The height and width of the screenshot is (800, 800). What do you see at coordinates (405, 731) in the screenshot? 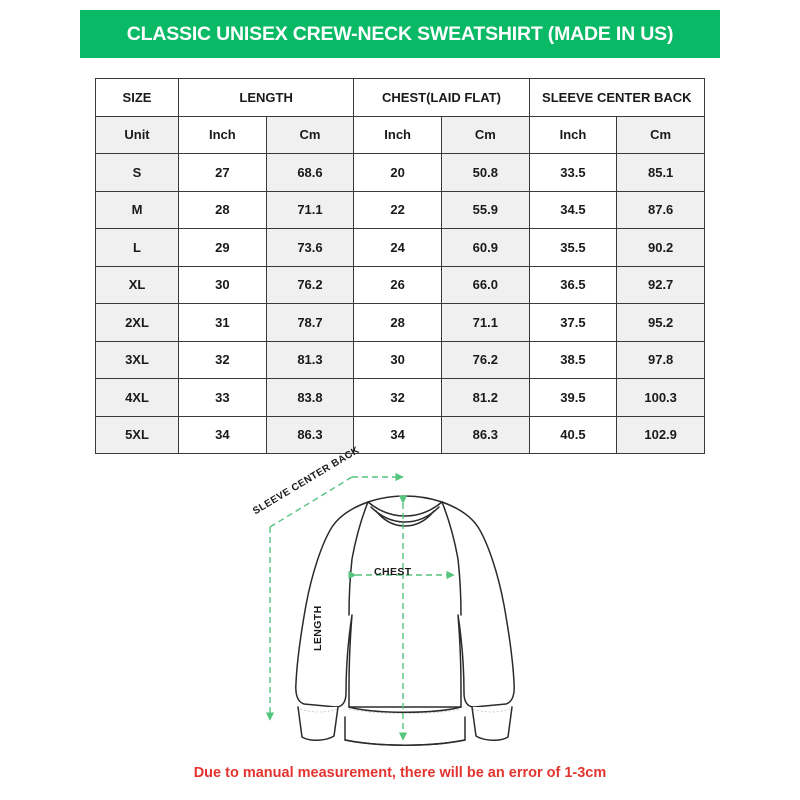
I see `hem-band` at bounding box center [405, 731].